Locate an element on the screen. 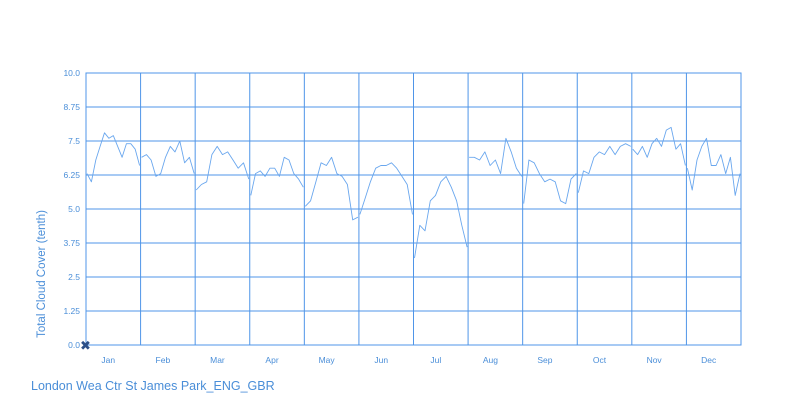 Image resolution: width=788 pixels, height=419 pixels. x-tick-labels: Jan Feb Mar Apr May Jun Jul Aug Sep Oct Nov Dec is located at coordinates (409, 360).